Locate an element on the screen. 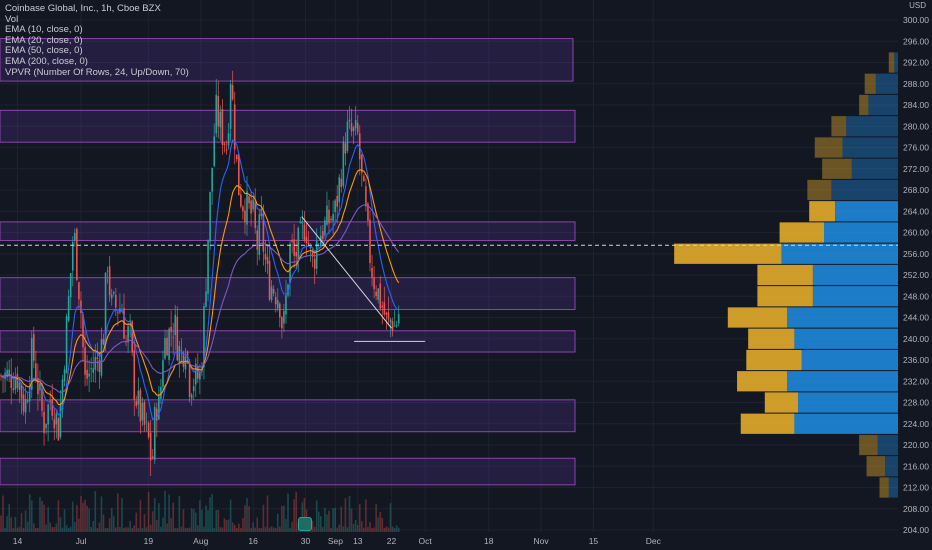 The width and height of the screenshot is (932, 550). event-marker-icon is located at coordinates (305, 524).